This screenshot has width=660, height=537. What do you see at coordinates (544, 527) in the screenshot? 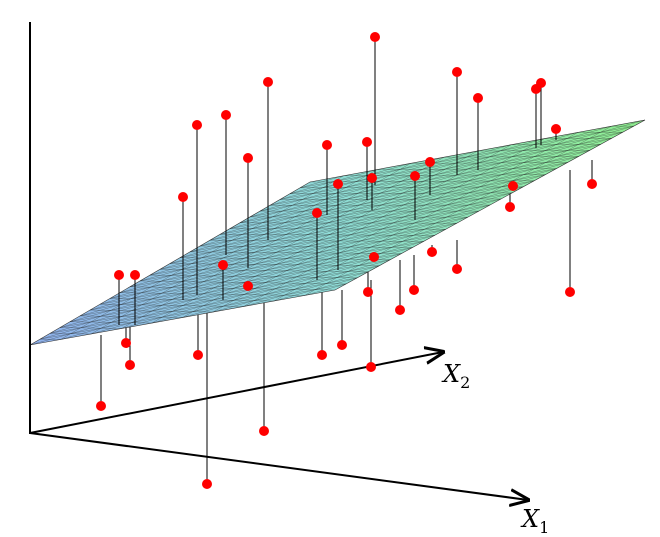
I see `x1-subscript: 1` at bounding box center [544, 527].